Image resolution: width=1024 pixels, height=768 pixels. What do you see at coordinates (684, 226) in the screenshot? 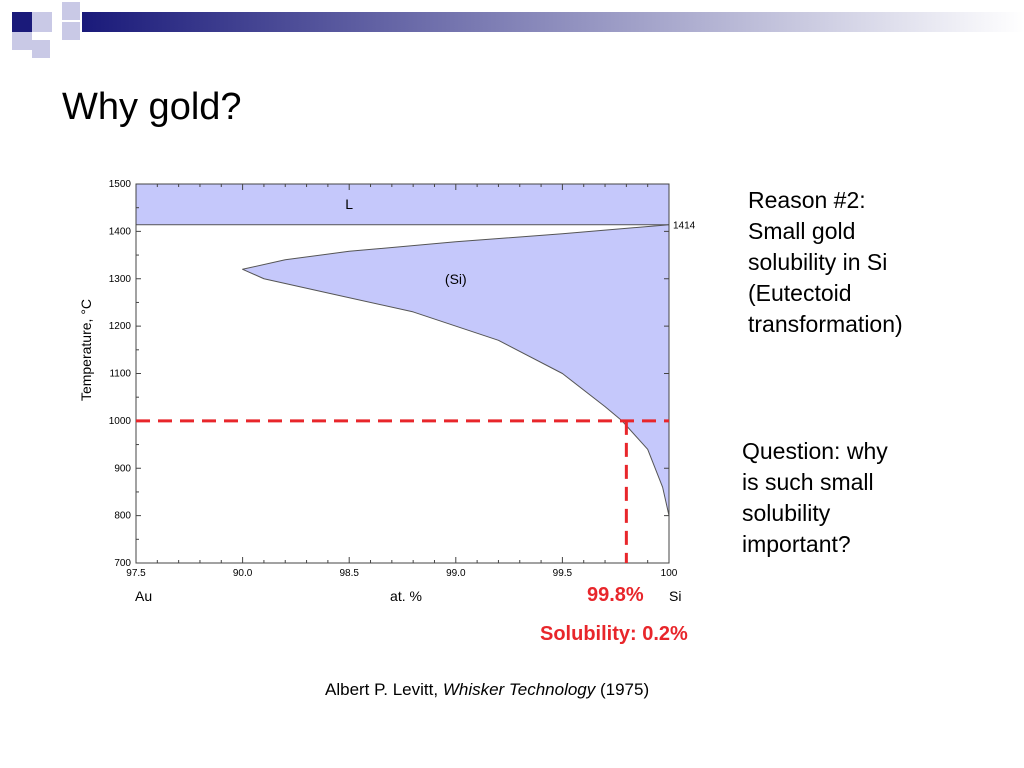
I see `melting-point-label: 1414` at bounding box center [684, 226].